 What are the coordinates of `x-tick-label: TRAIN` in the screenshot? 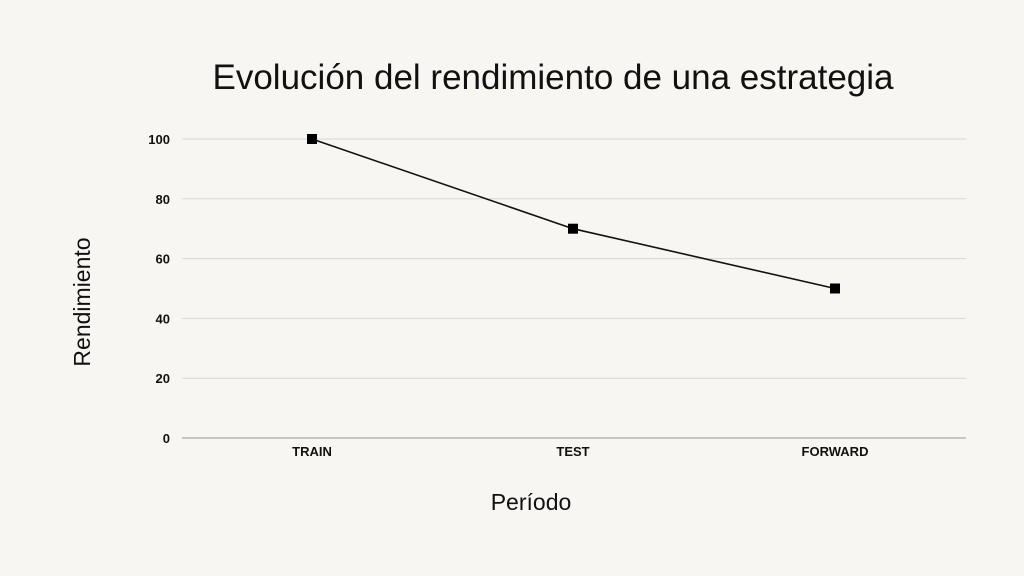 It's located at (312, 451).